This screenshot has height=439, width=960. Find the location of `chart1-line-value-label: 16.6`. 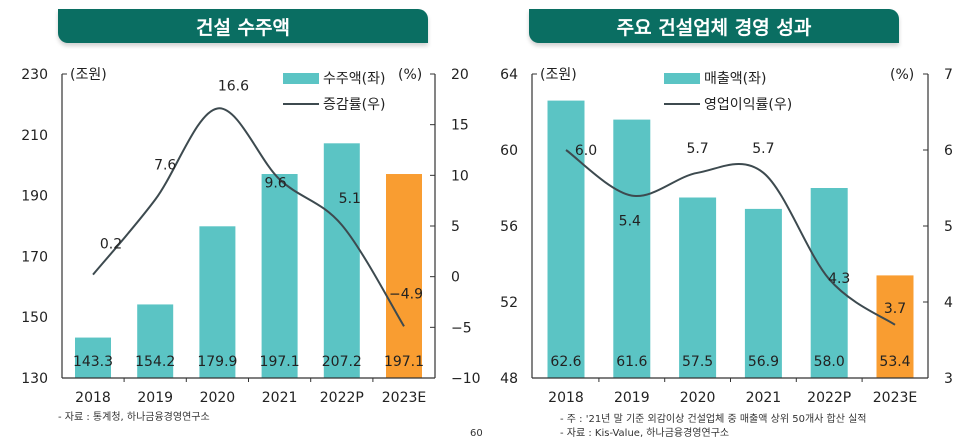

chart1-line-value-label: 16.6 is located at coordinates (233, 86).